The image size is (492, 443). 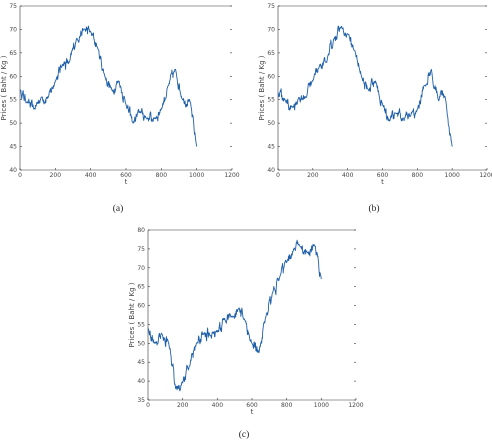 What do you see at coordinates (141, 230) in the screenshot?
I see `y-tick-label: 80` at bounding box center [141, 230].